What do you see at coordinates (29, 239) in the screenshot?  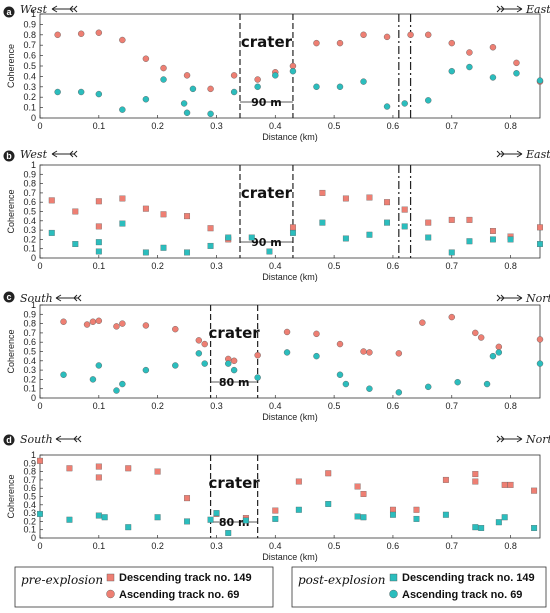 I see `panel-b-ytick-label: 0.2` at bounding box center [29, 239].